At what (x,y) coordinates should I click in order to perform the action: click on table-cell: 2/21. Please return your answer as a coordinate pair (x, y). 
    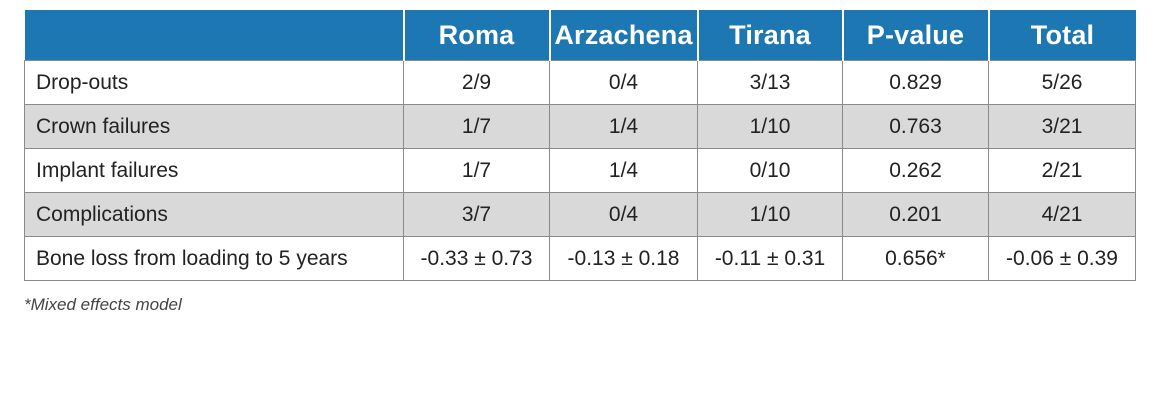
    Looking at the image, I should click on (1062, 170).